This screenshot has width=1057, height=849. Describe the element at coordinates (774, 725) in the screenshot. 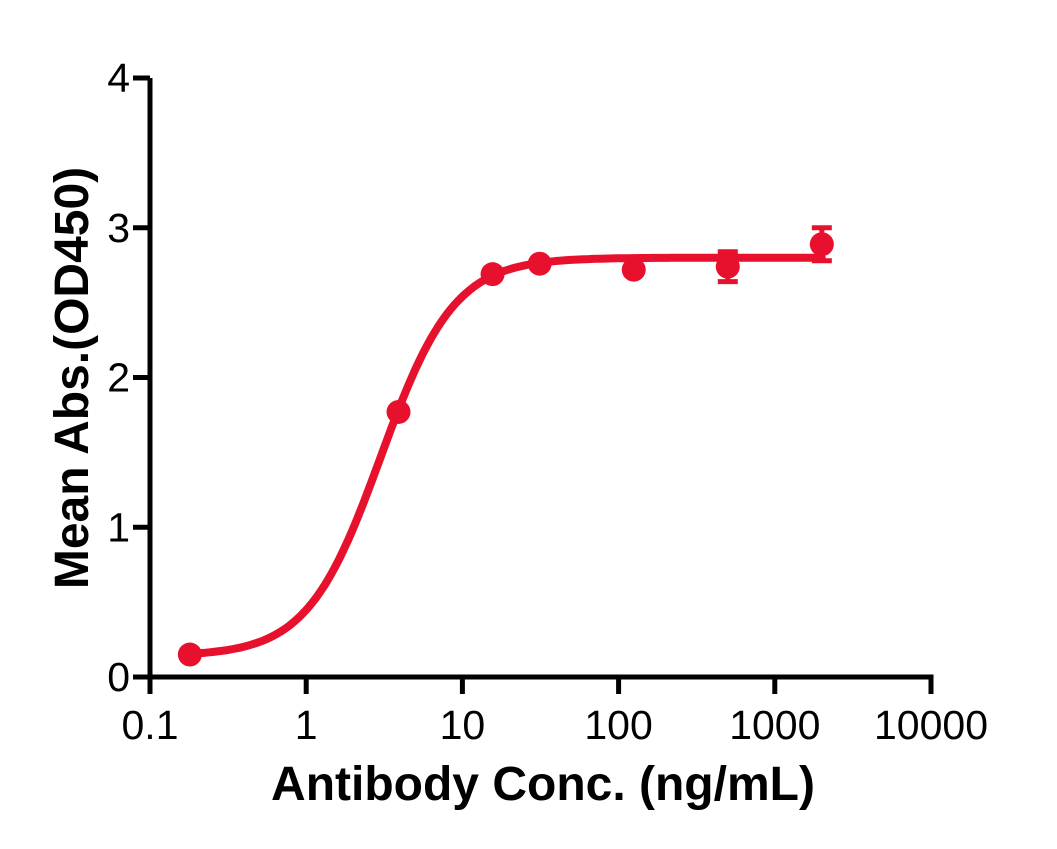

I see `x-tick-label: 1000` at that location.